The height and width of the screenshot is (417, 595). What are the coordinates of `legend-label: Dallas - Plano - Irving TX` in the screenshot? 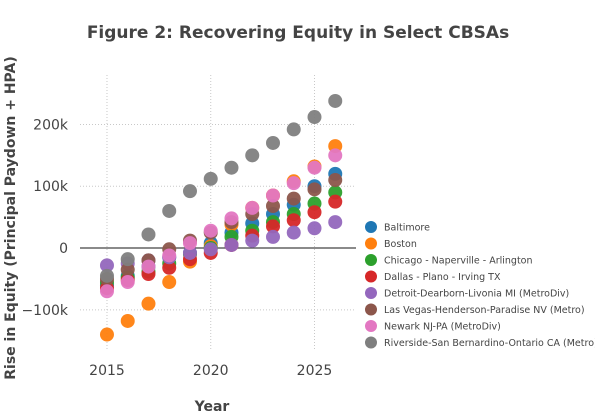 It's located at (442, 277).